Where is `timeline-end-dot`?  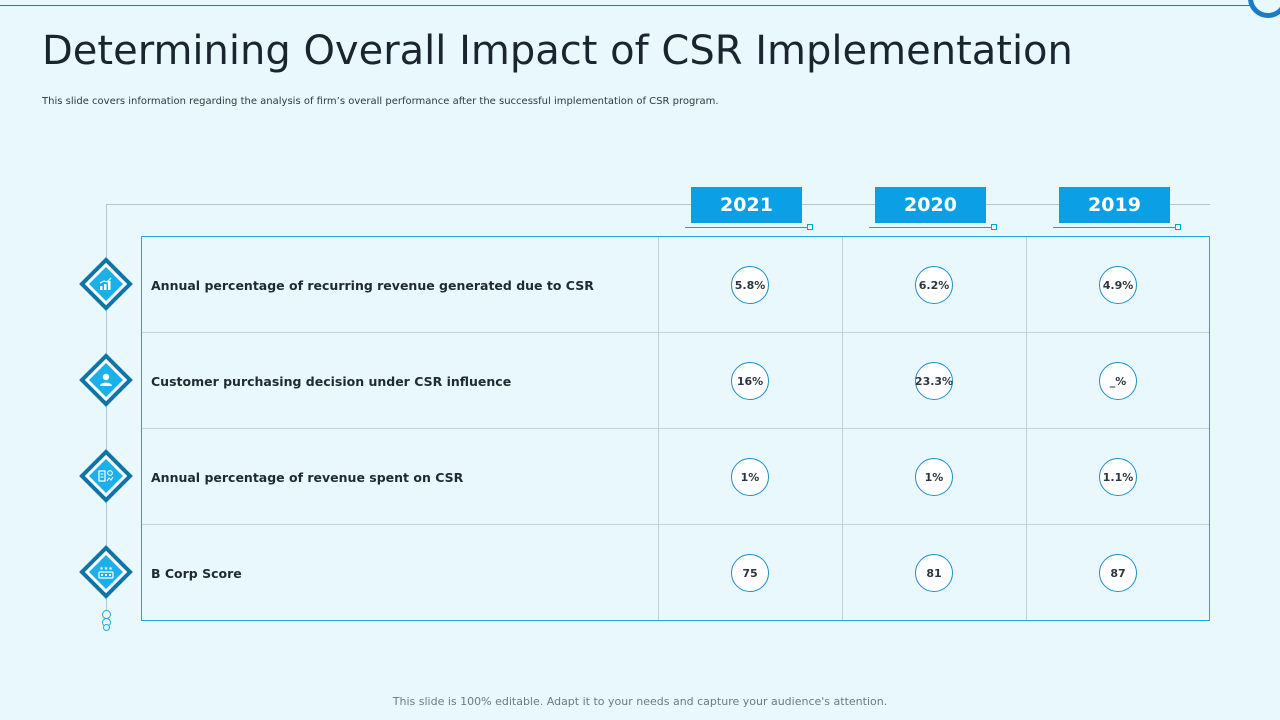
timeline-end-dot is located at coordinates (106, 627).